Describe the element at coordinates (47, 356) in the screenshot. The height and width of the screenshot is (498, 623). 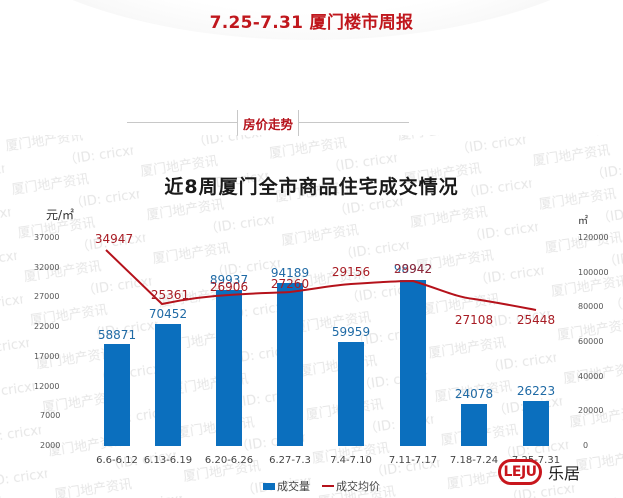
I see `left-axis-tick: 17000` at that location.